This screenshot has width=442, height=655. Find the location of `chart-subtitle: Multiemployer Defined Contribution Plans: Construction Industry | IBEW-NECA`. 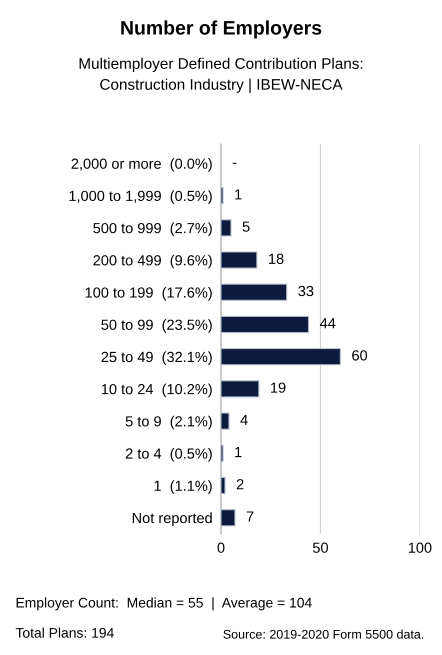

chart-subtitle: Multiemployer Defined Contribution Plans: Construction Industry | IBEW-NECA is located at coordinates (221, 75).